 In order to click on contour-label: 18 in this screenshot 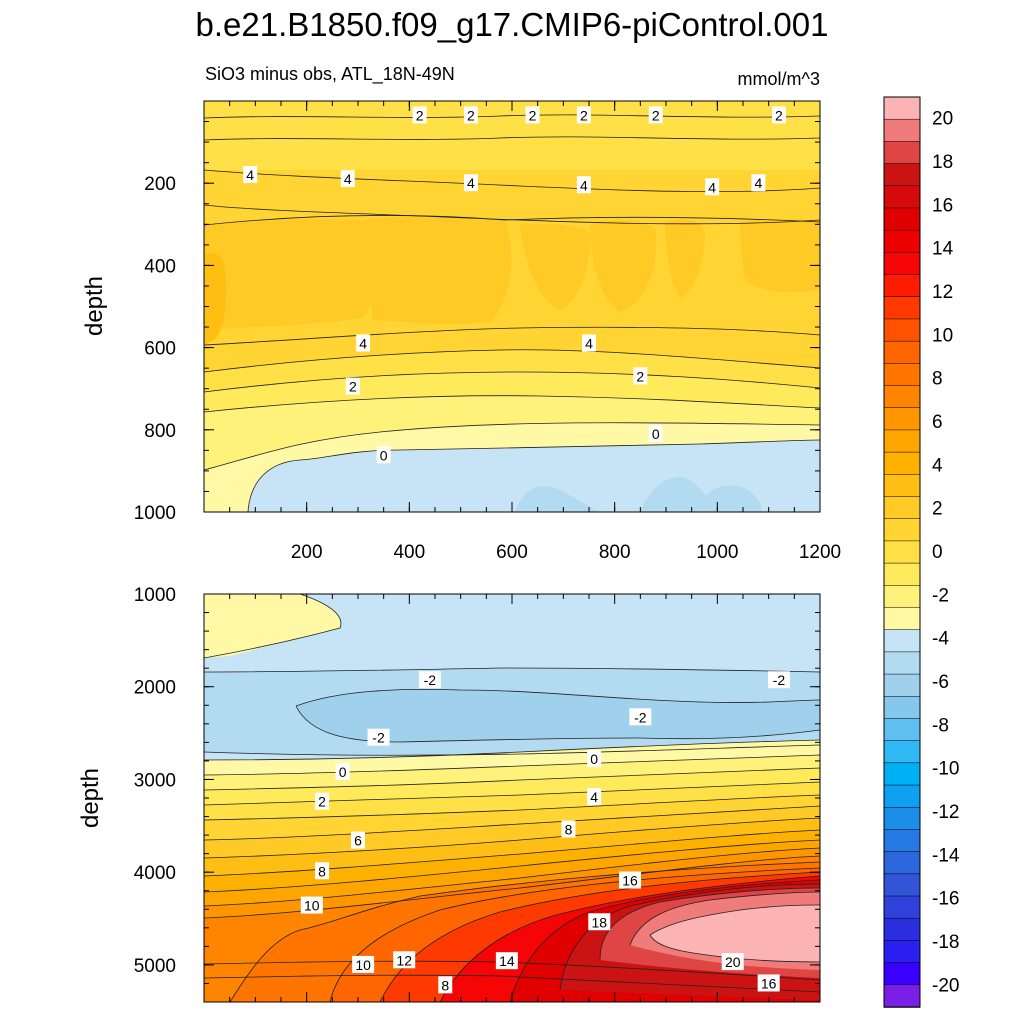, I will do `click(599, 922)`.